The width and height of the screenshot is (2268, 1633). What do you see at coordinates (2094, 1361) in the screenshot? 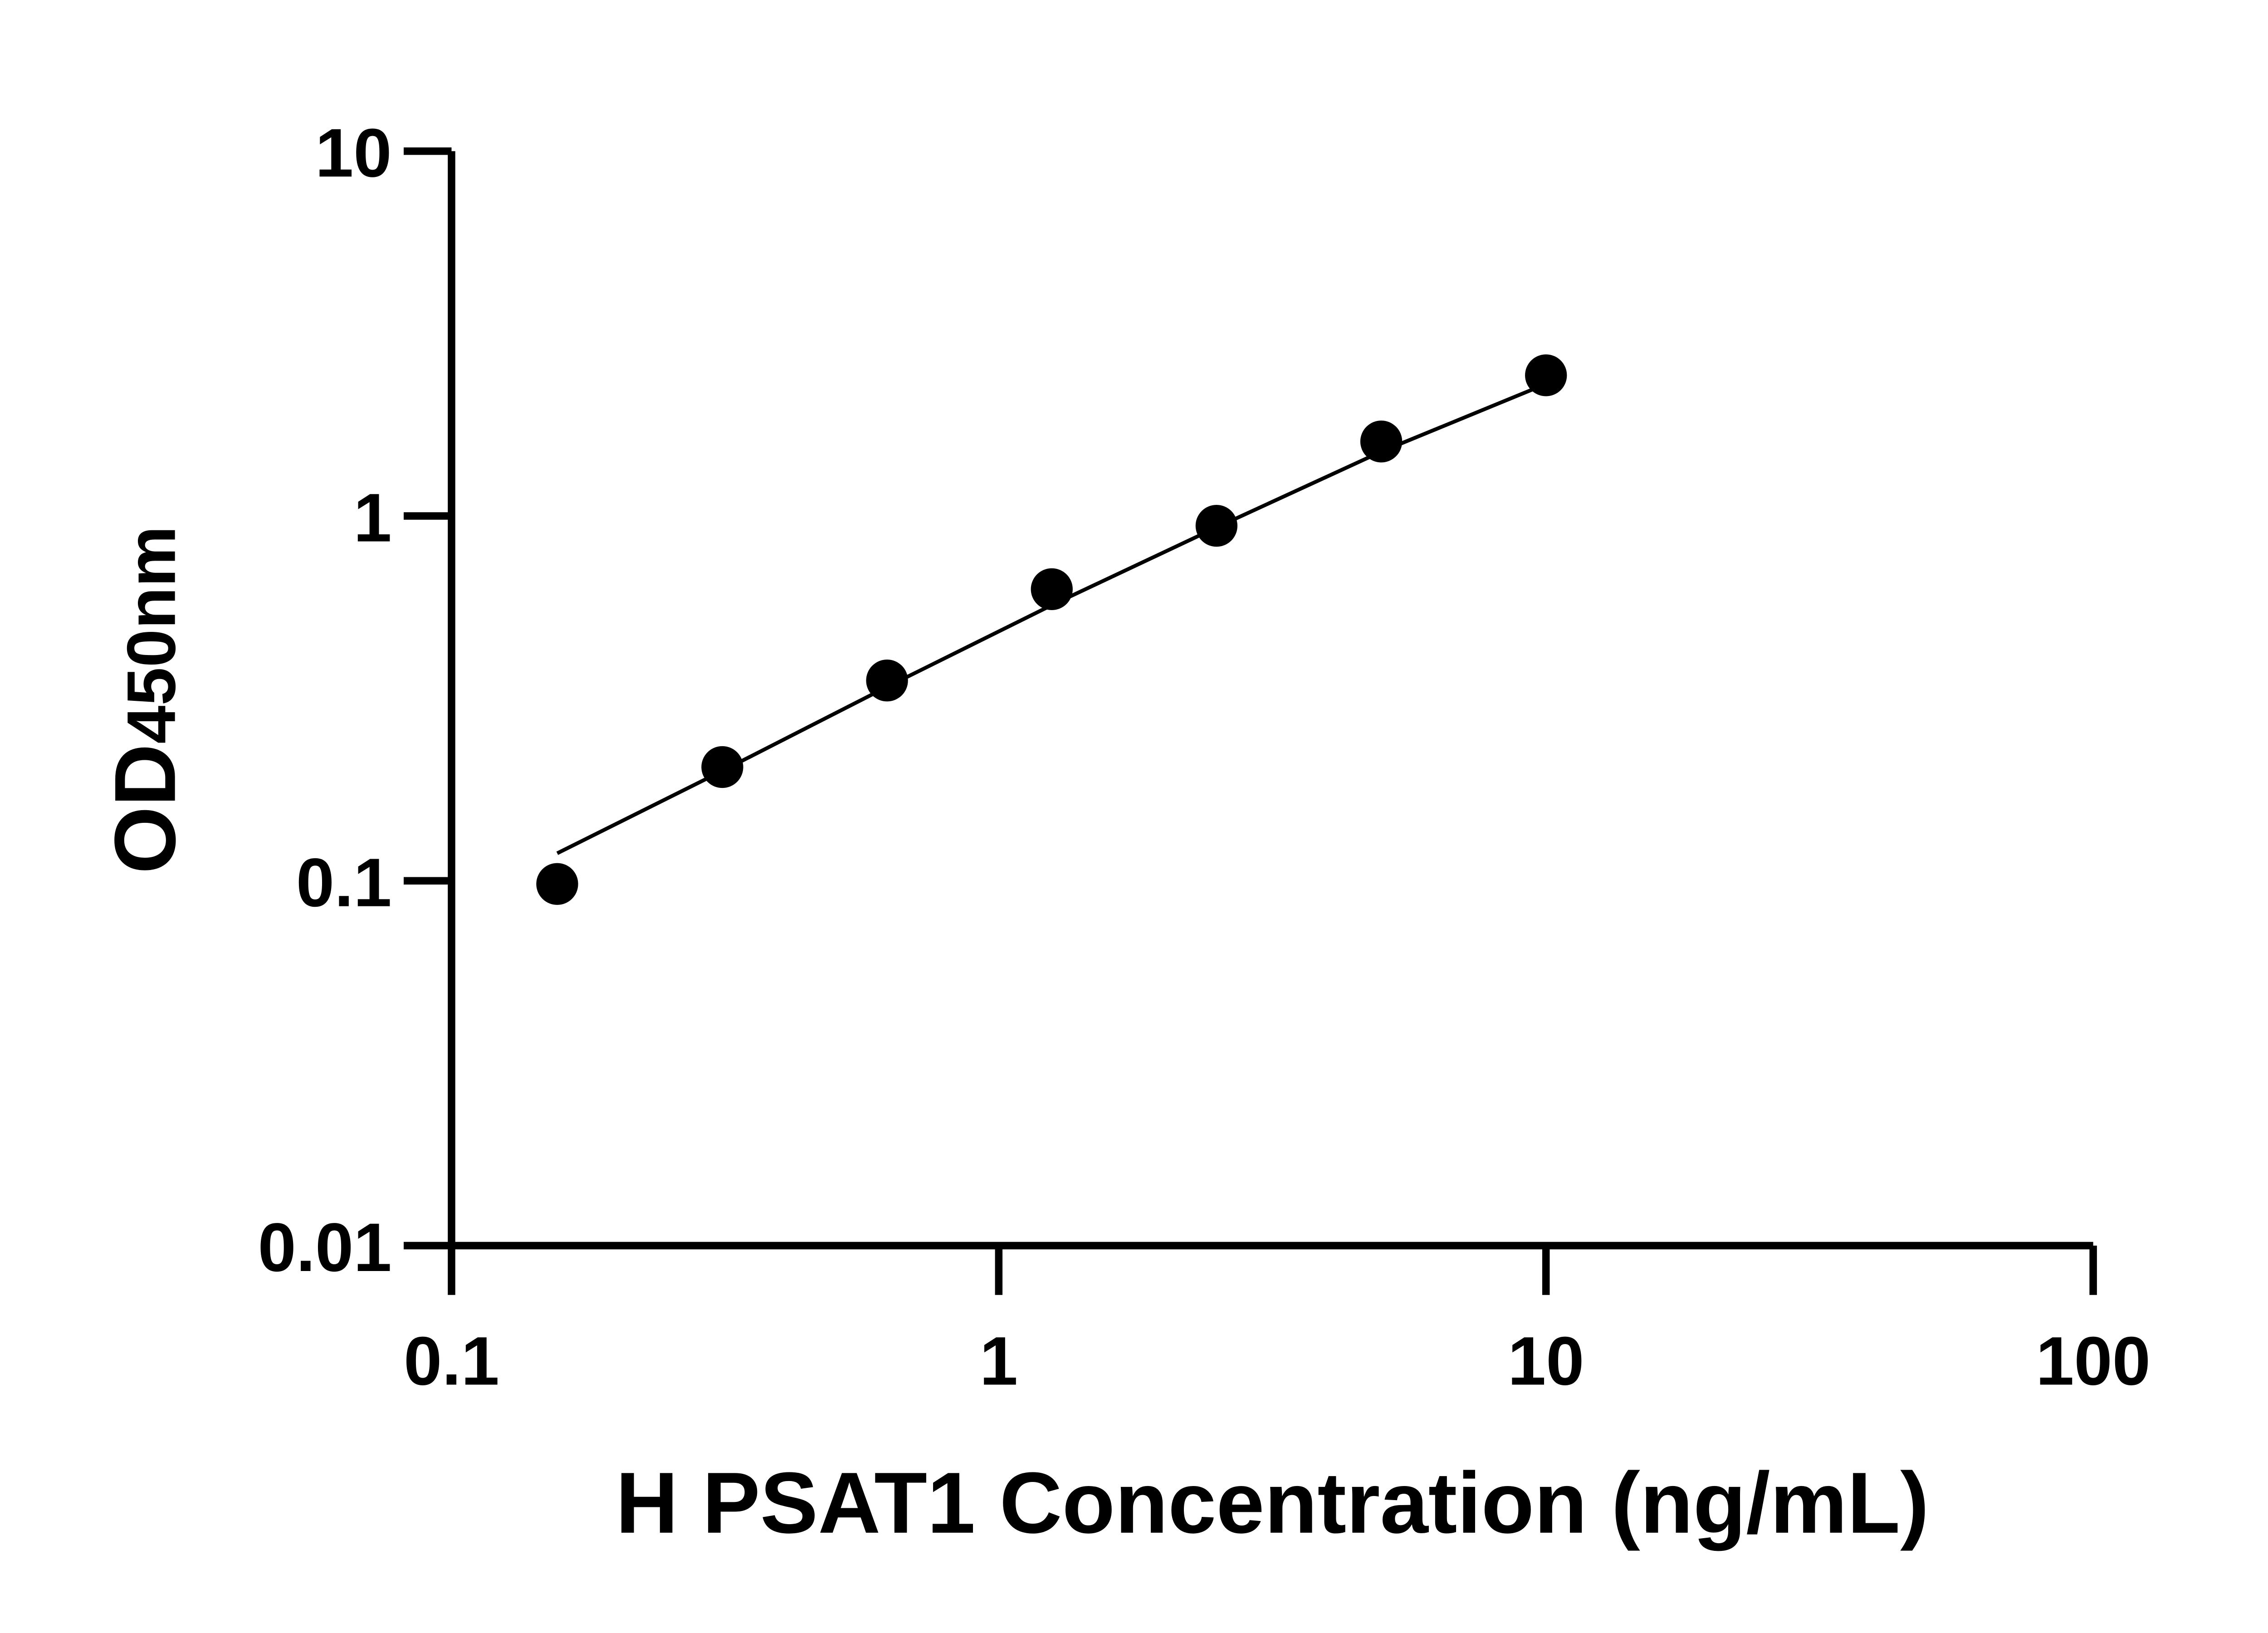
I see `x-tick-label: 100` at bounding box center [2094, 1361].